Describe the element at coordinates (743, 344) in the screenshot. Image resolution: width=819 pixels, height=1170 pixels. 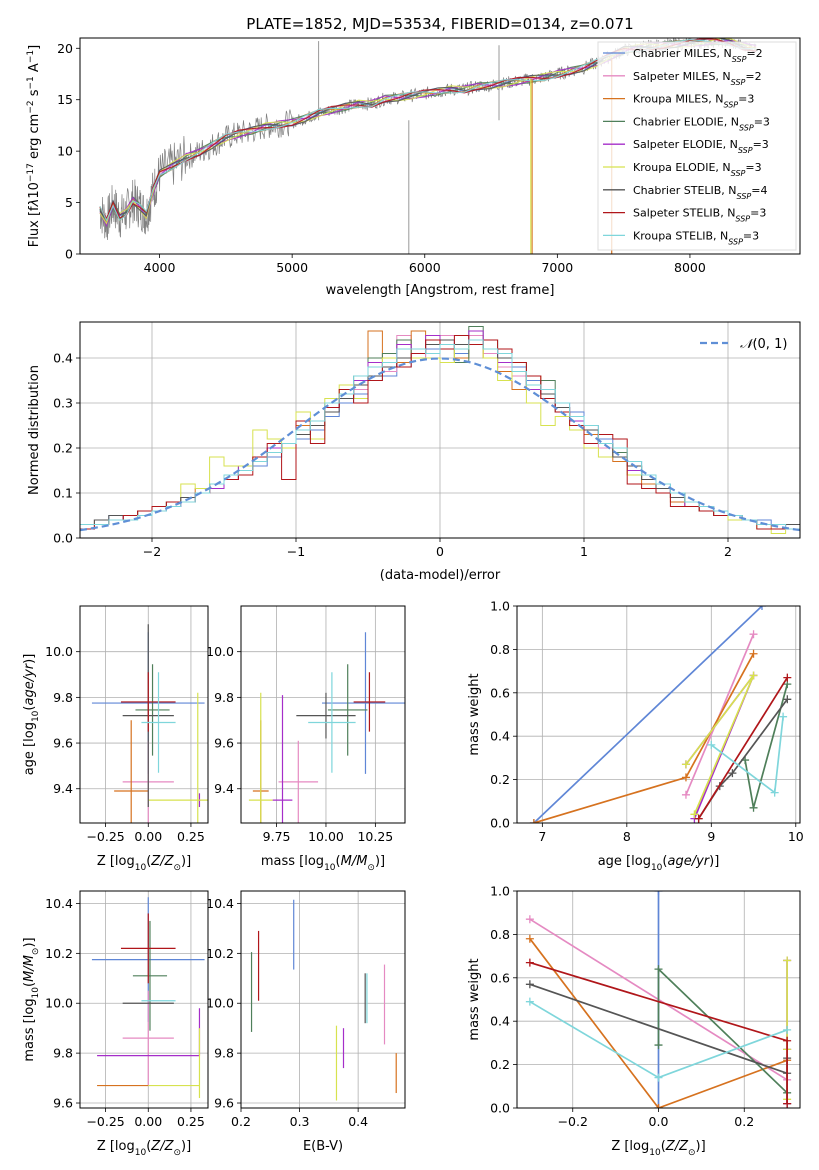
I see `residuals-legend: 𝒩(0, 1)` at that location.